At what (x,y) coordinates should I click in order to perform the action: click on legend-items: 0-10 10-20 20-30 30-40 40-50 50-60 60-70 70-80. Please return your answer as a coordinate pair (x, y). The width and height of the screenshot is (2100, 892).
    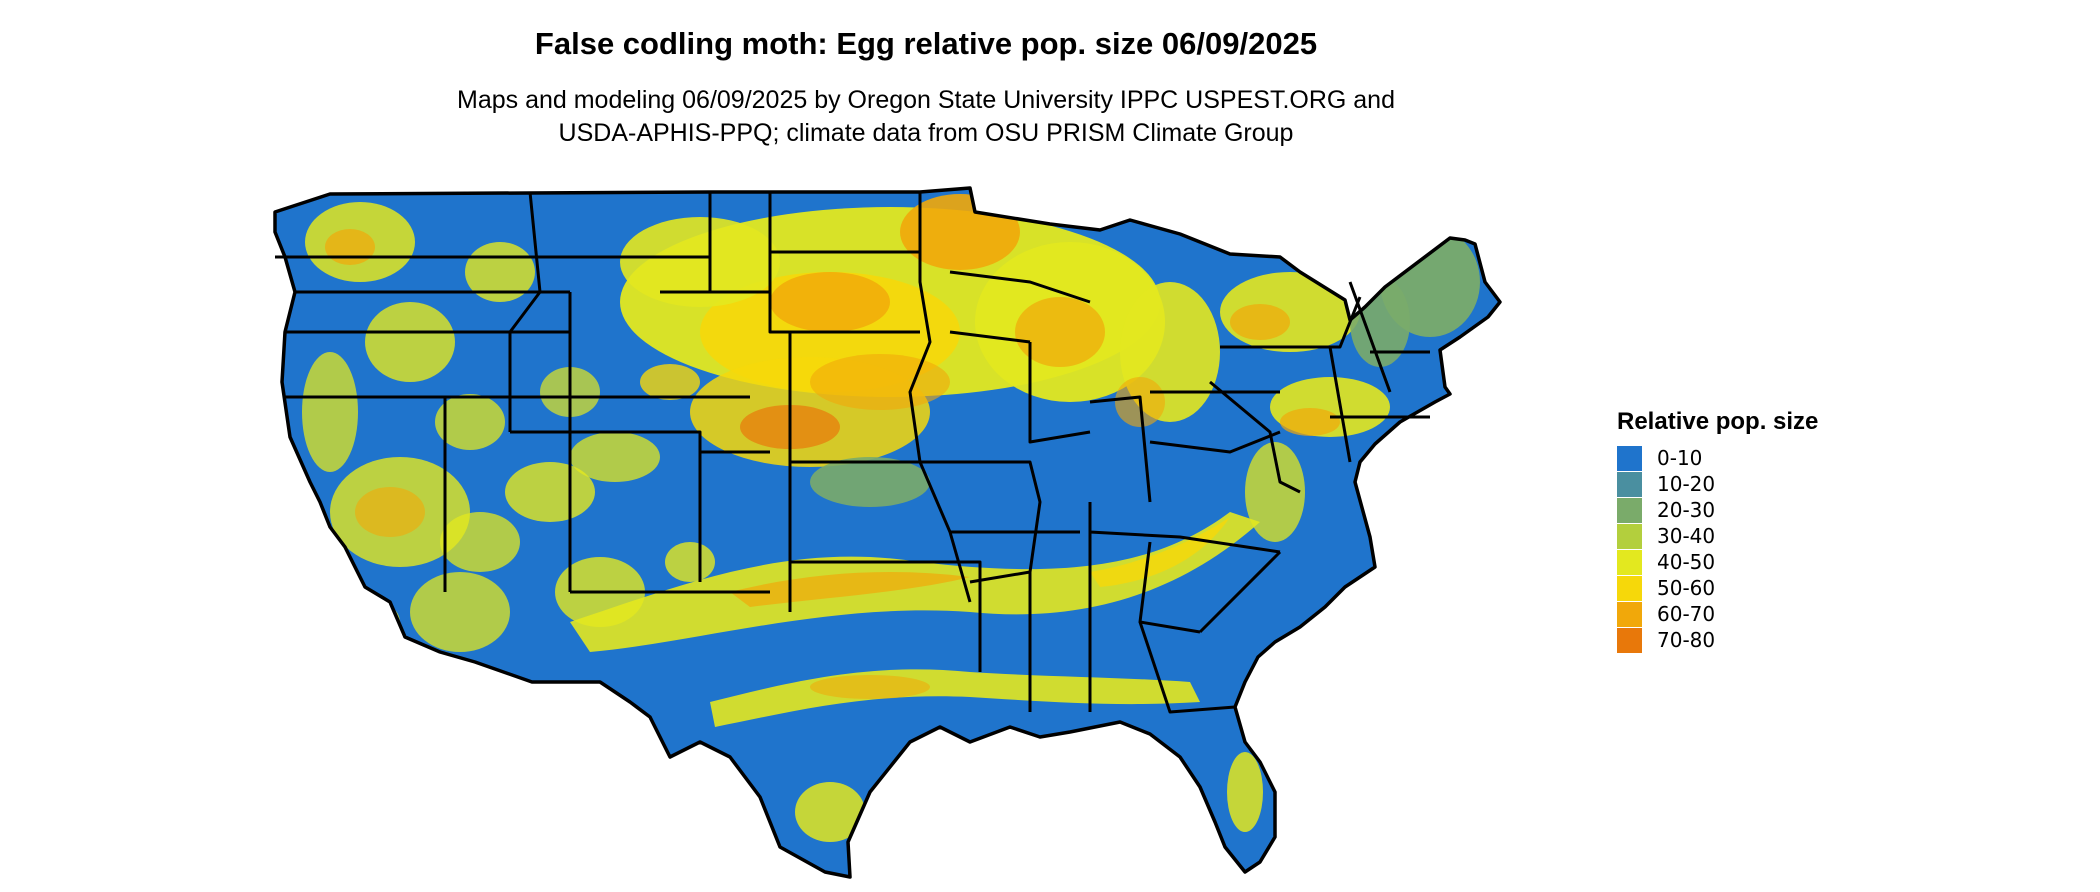
    Looking at the image, I should click on (1717, 549).